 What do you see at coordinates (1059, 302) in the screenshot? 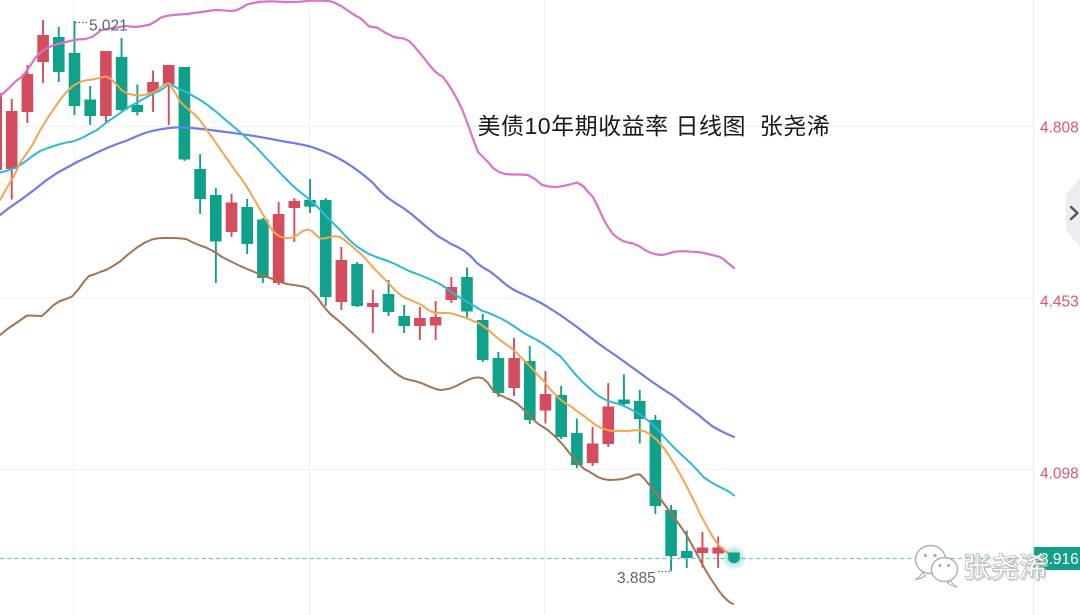
I see `svg-text: 4.453` at bounding box center [1059, 302].